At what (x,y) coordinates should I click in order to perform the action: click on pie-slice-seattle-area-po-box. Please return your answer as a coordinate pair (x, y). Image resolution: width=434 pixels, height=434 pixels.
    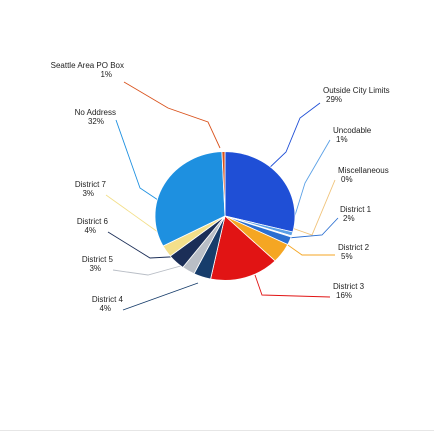
    Looking at the image, I should click on (223, 184).